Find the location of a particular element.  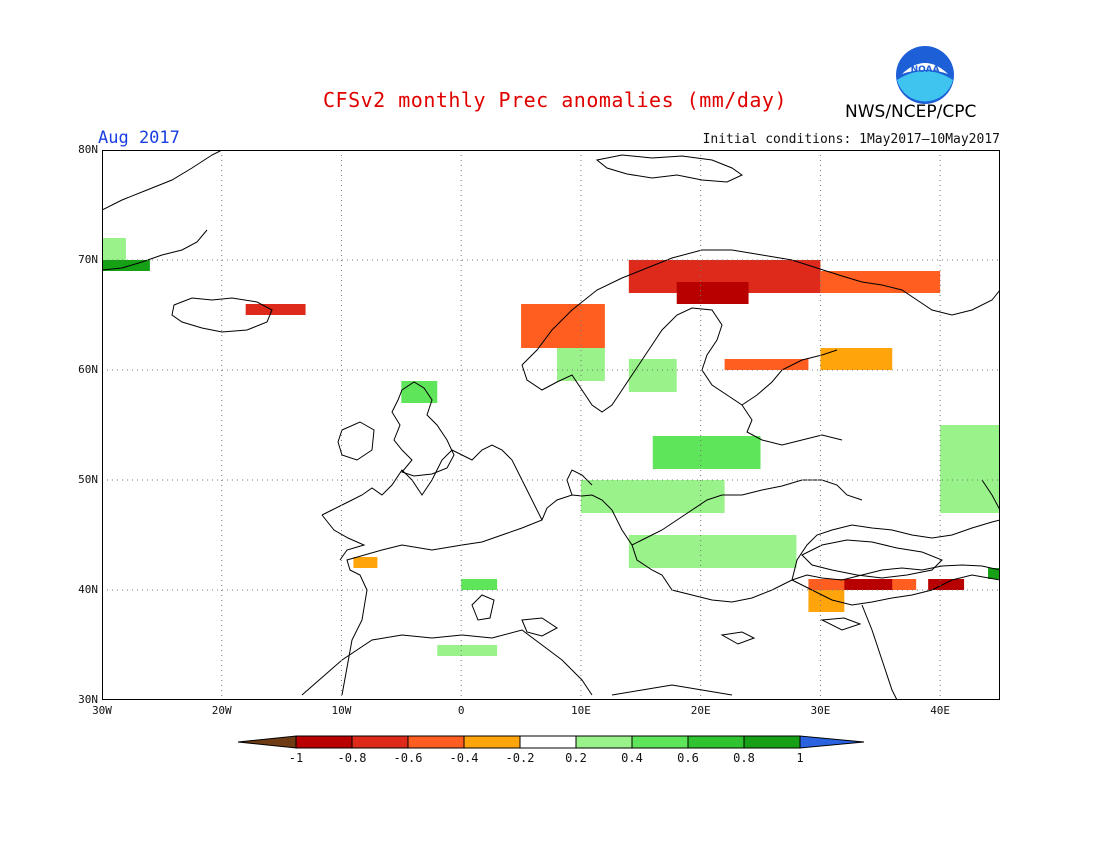

lat-label: 60N is located at coordinates (88, 369).